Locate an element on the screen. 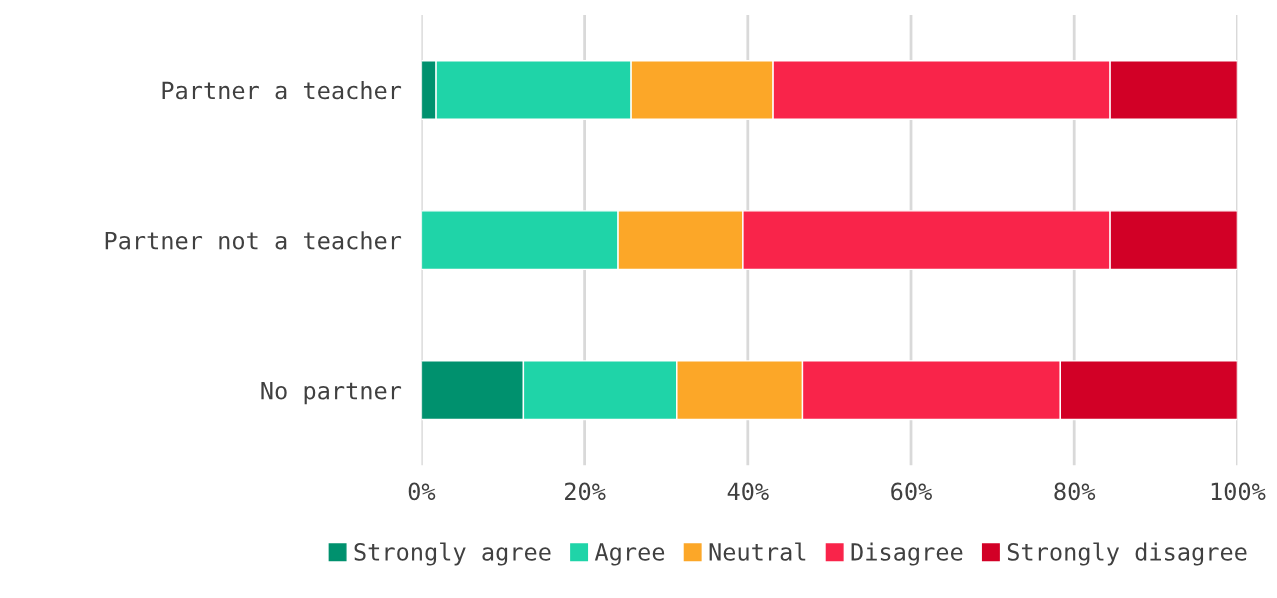 The width and height of the screenshot is (1277, 598). legend-label: Agree is located at coordinates (629, 554).